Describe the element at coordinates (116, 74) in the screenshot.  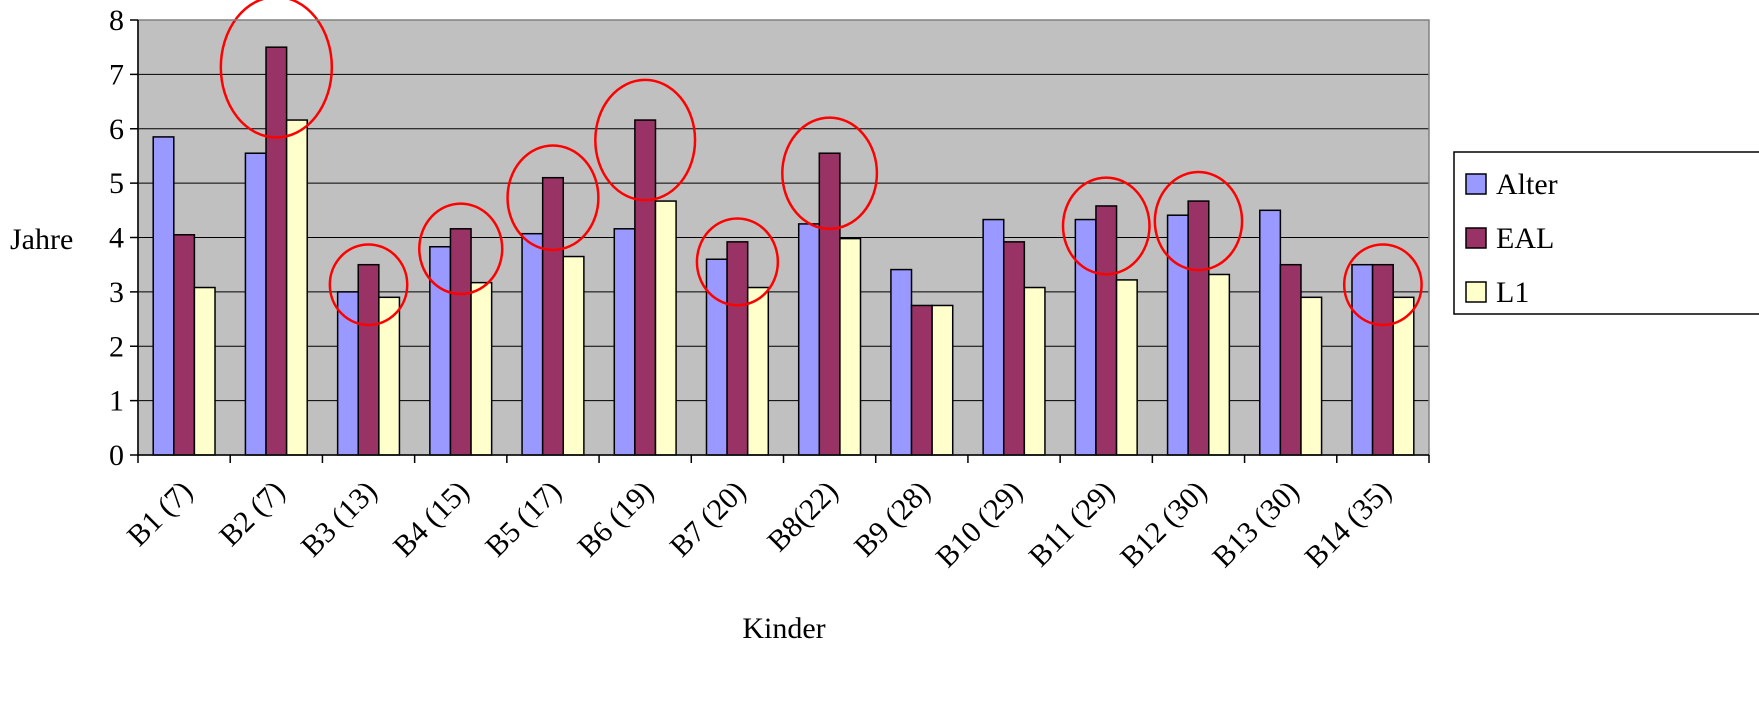
I see `y-tick-label: 7` at that location.